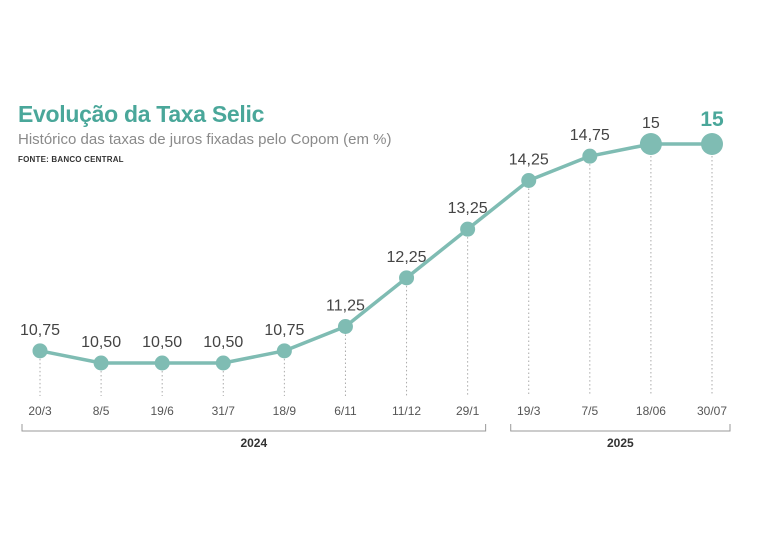 The image size is (760, 541). I want to click on year-label: 2024, so click(253, 443).